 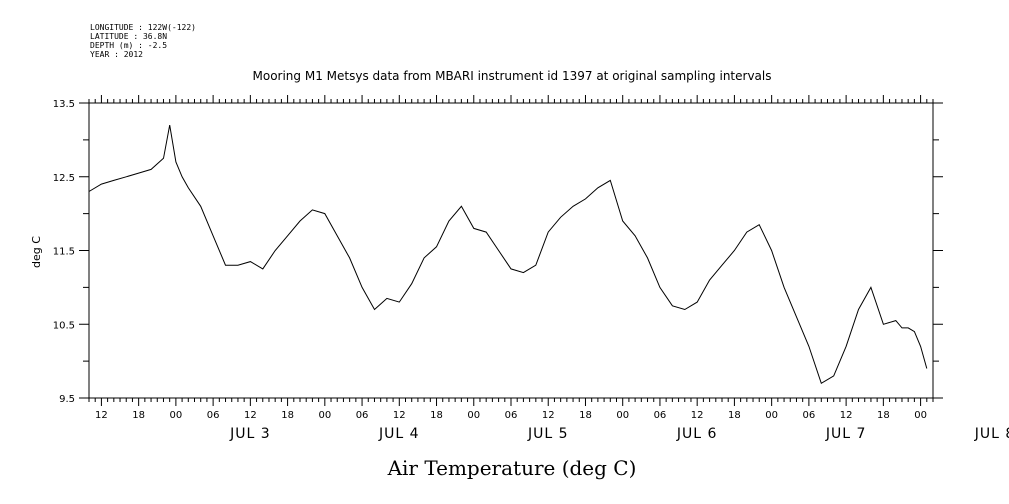 What do you see at coordinates (548, 434) in the screenshot?
I see `x-day-label: JUL 5` at bounding box center [548, 434].